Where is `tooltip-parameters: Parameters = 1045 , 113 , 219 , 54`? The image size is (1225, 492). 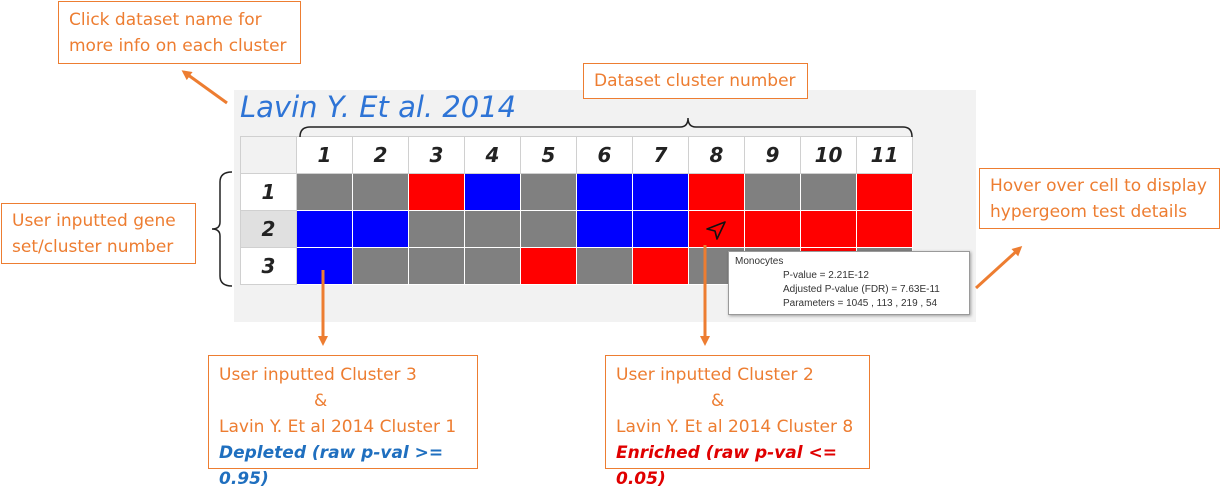
tooltip-parameters: Parameters = 1045 , 113 , 219 , 54 is located at coordinates (860, 303).